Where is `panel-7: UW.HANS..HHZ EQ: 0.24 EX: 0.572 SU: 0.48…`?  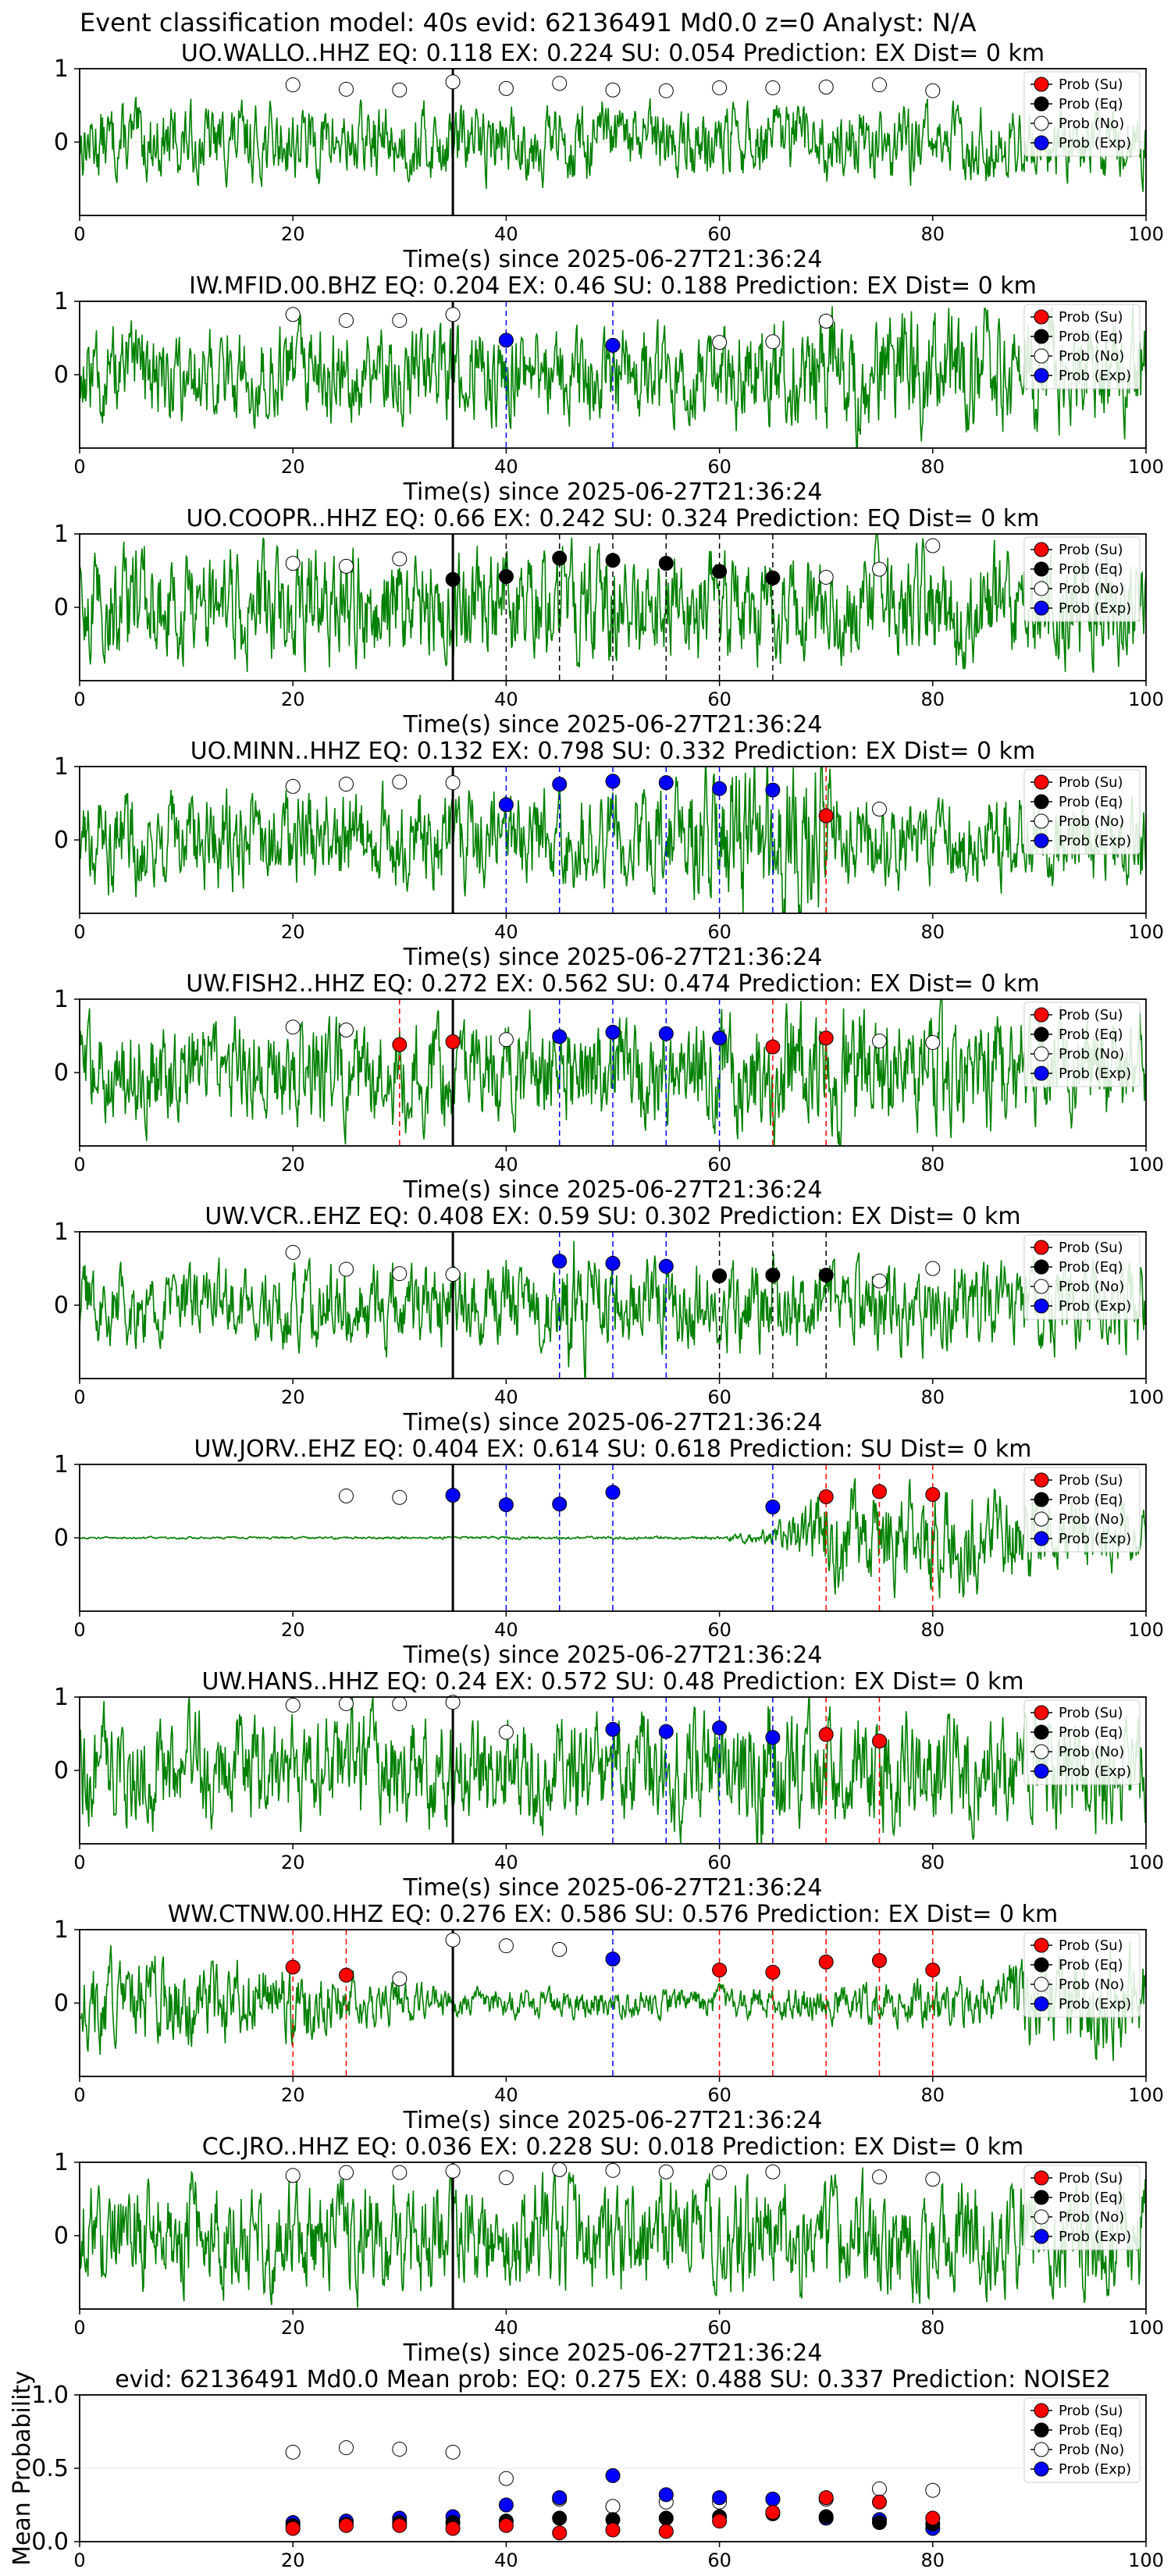 panel-7: UW.HANS..HHZ EQ: 0.24 EX: 0.572 SU: 0.48… is located at coordinates (609, 1785).